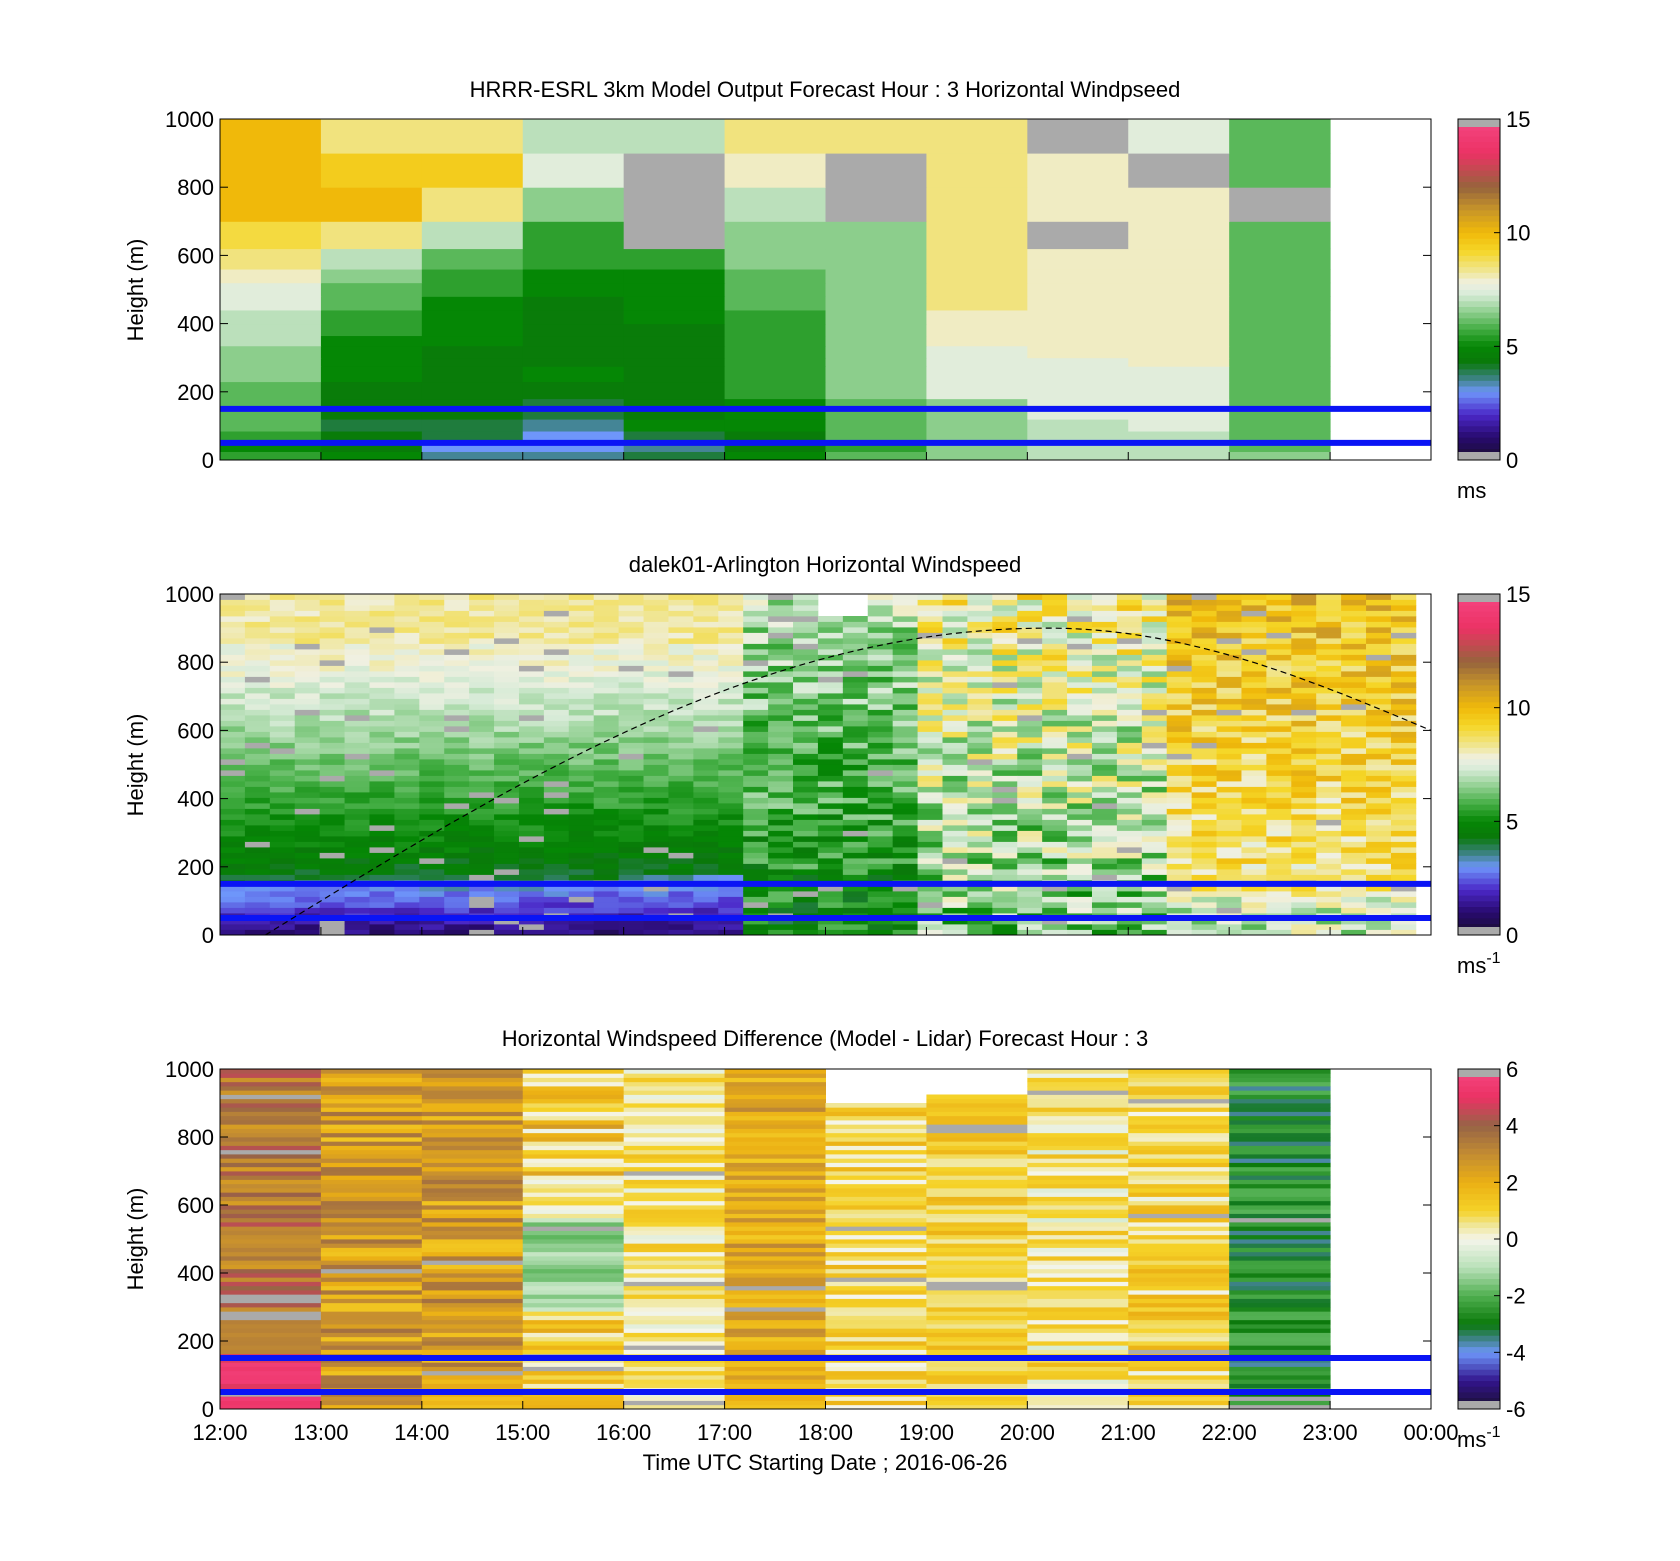 The image size is (1680, 1561). What do you see at coordinates (189, 119) in the screenshot?
I see `y-tick-label: 1000` at bounding box center [189, 119].